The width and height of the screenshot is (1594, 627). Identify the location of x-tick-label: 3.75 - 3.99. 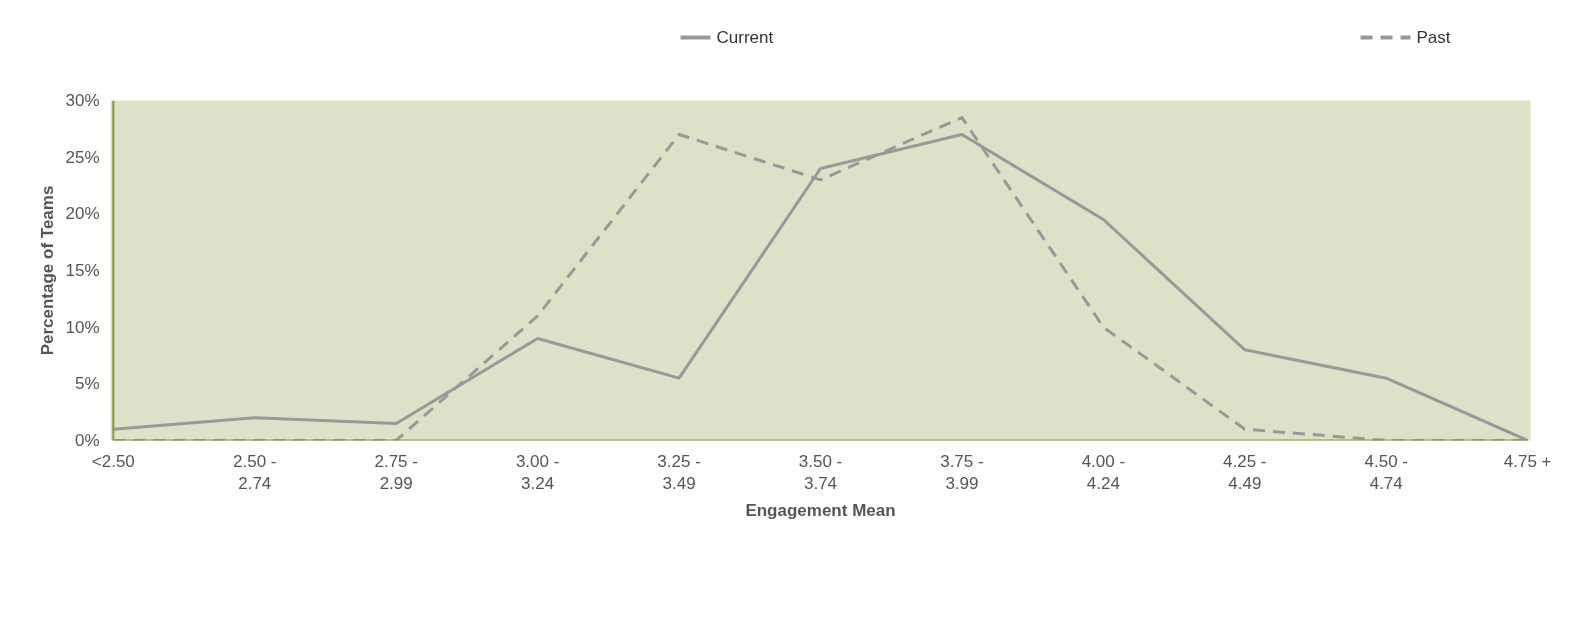
(962, 472).